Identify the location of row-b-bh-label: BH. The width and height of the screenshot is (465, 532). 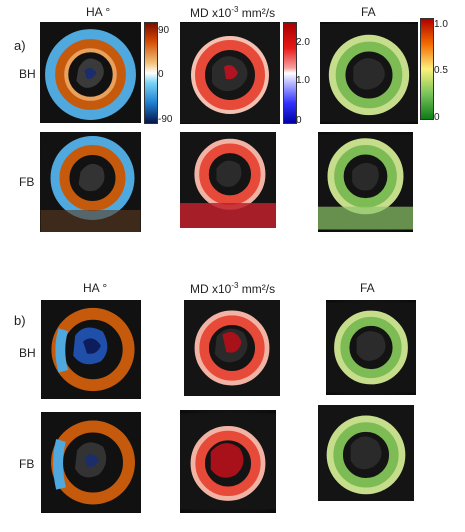
(27, 353).